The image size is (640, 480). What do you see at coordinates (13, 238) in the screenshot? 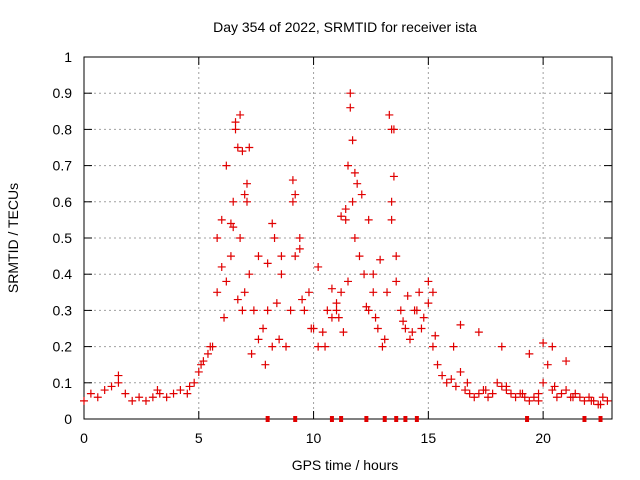
I see `y-axis-label: SRMTID / TECUs` at bounding box center [13, 238].